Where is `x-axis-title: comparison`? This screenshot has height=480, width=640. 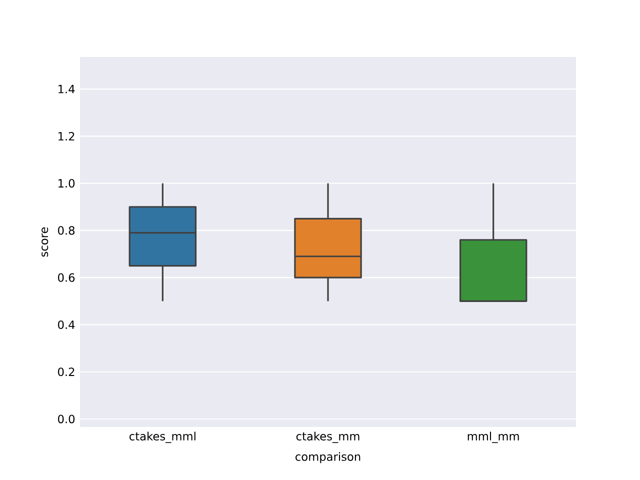 x-axis-title: comparison is located at coordinates (328, 458).